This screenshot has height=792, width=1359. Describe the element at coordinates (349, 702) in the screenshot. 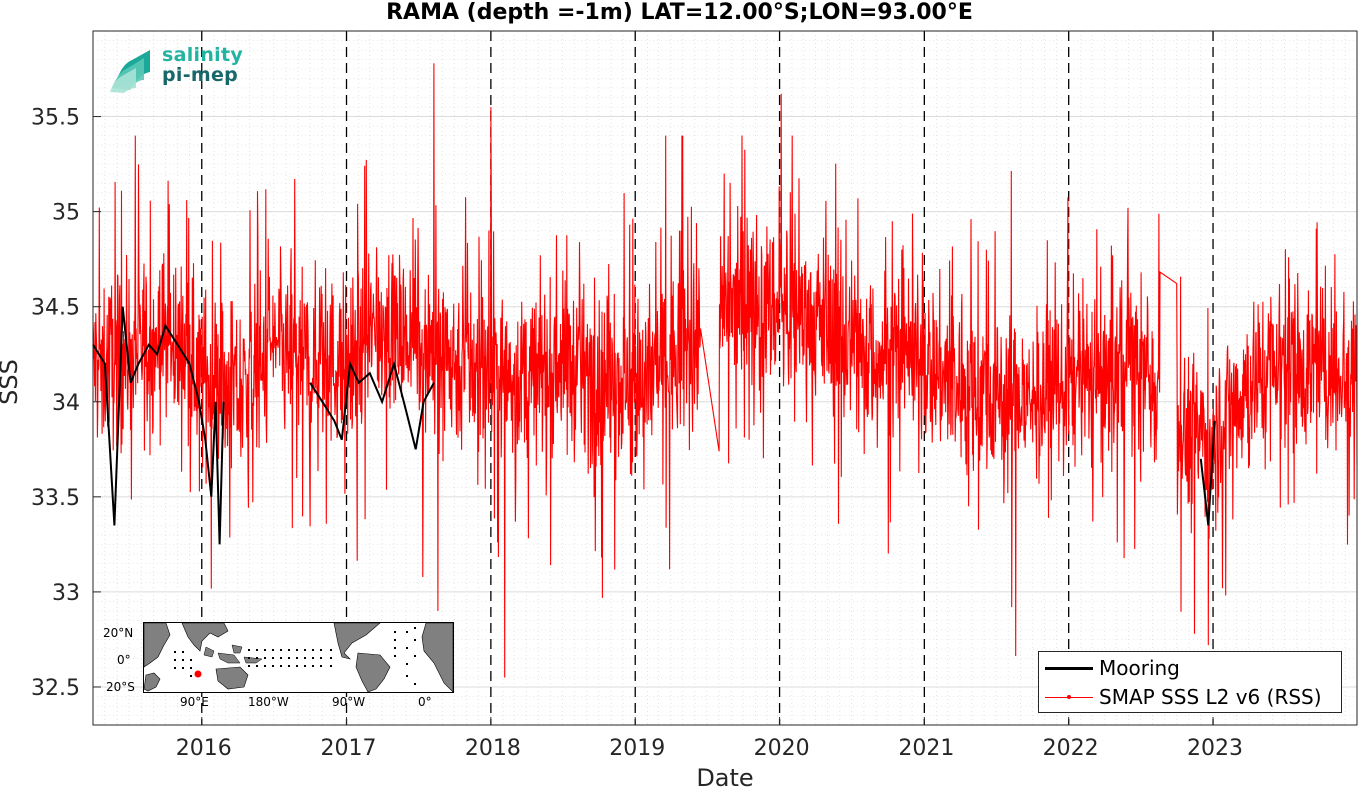

I see `inset-lon-label-90w: 90°W` at that location.